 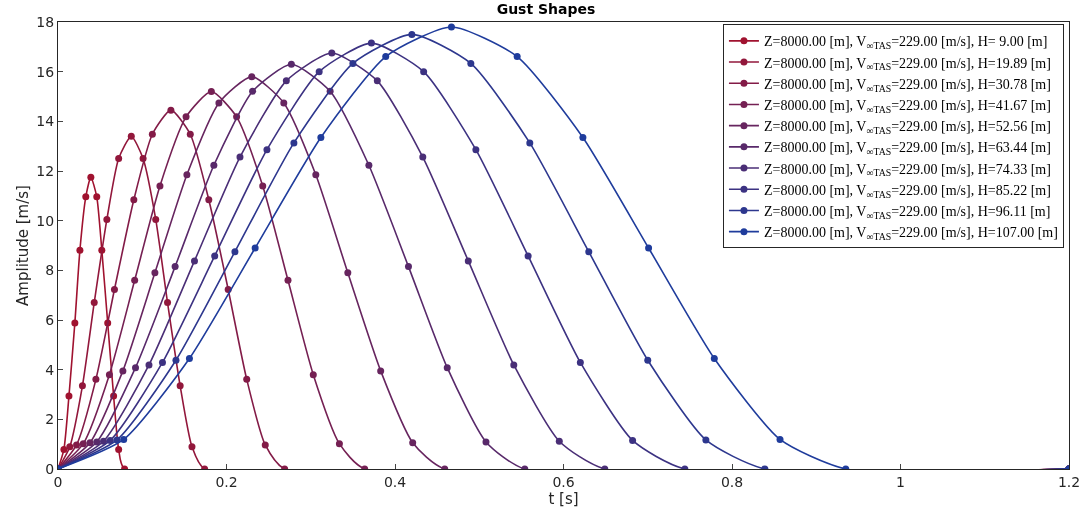 What do you see at coordinates (45, 170) in the screenshot?
I see `y-tick-label: 12` at bounding box center [45, 170].